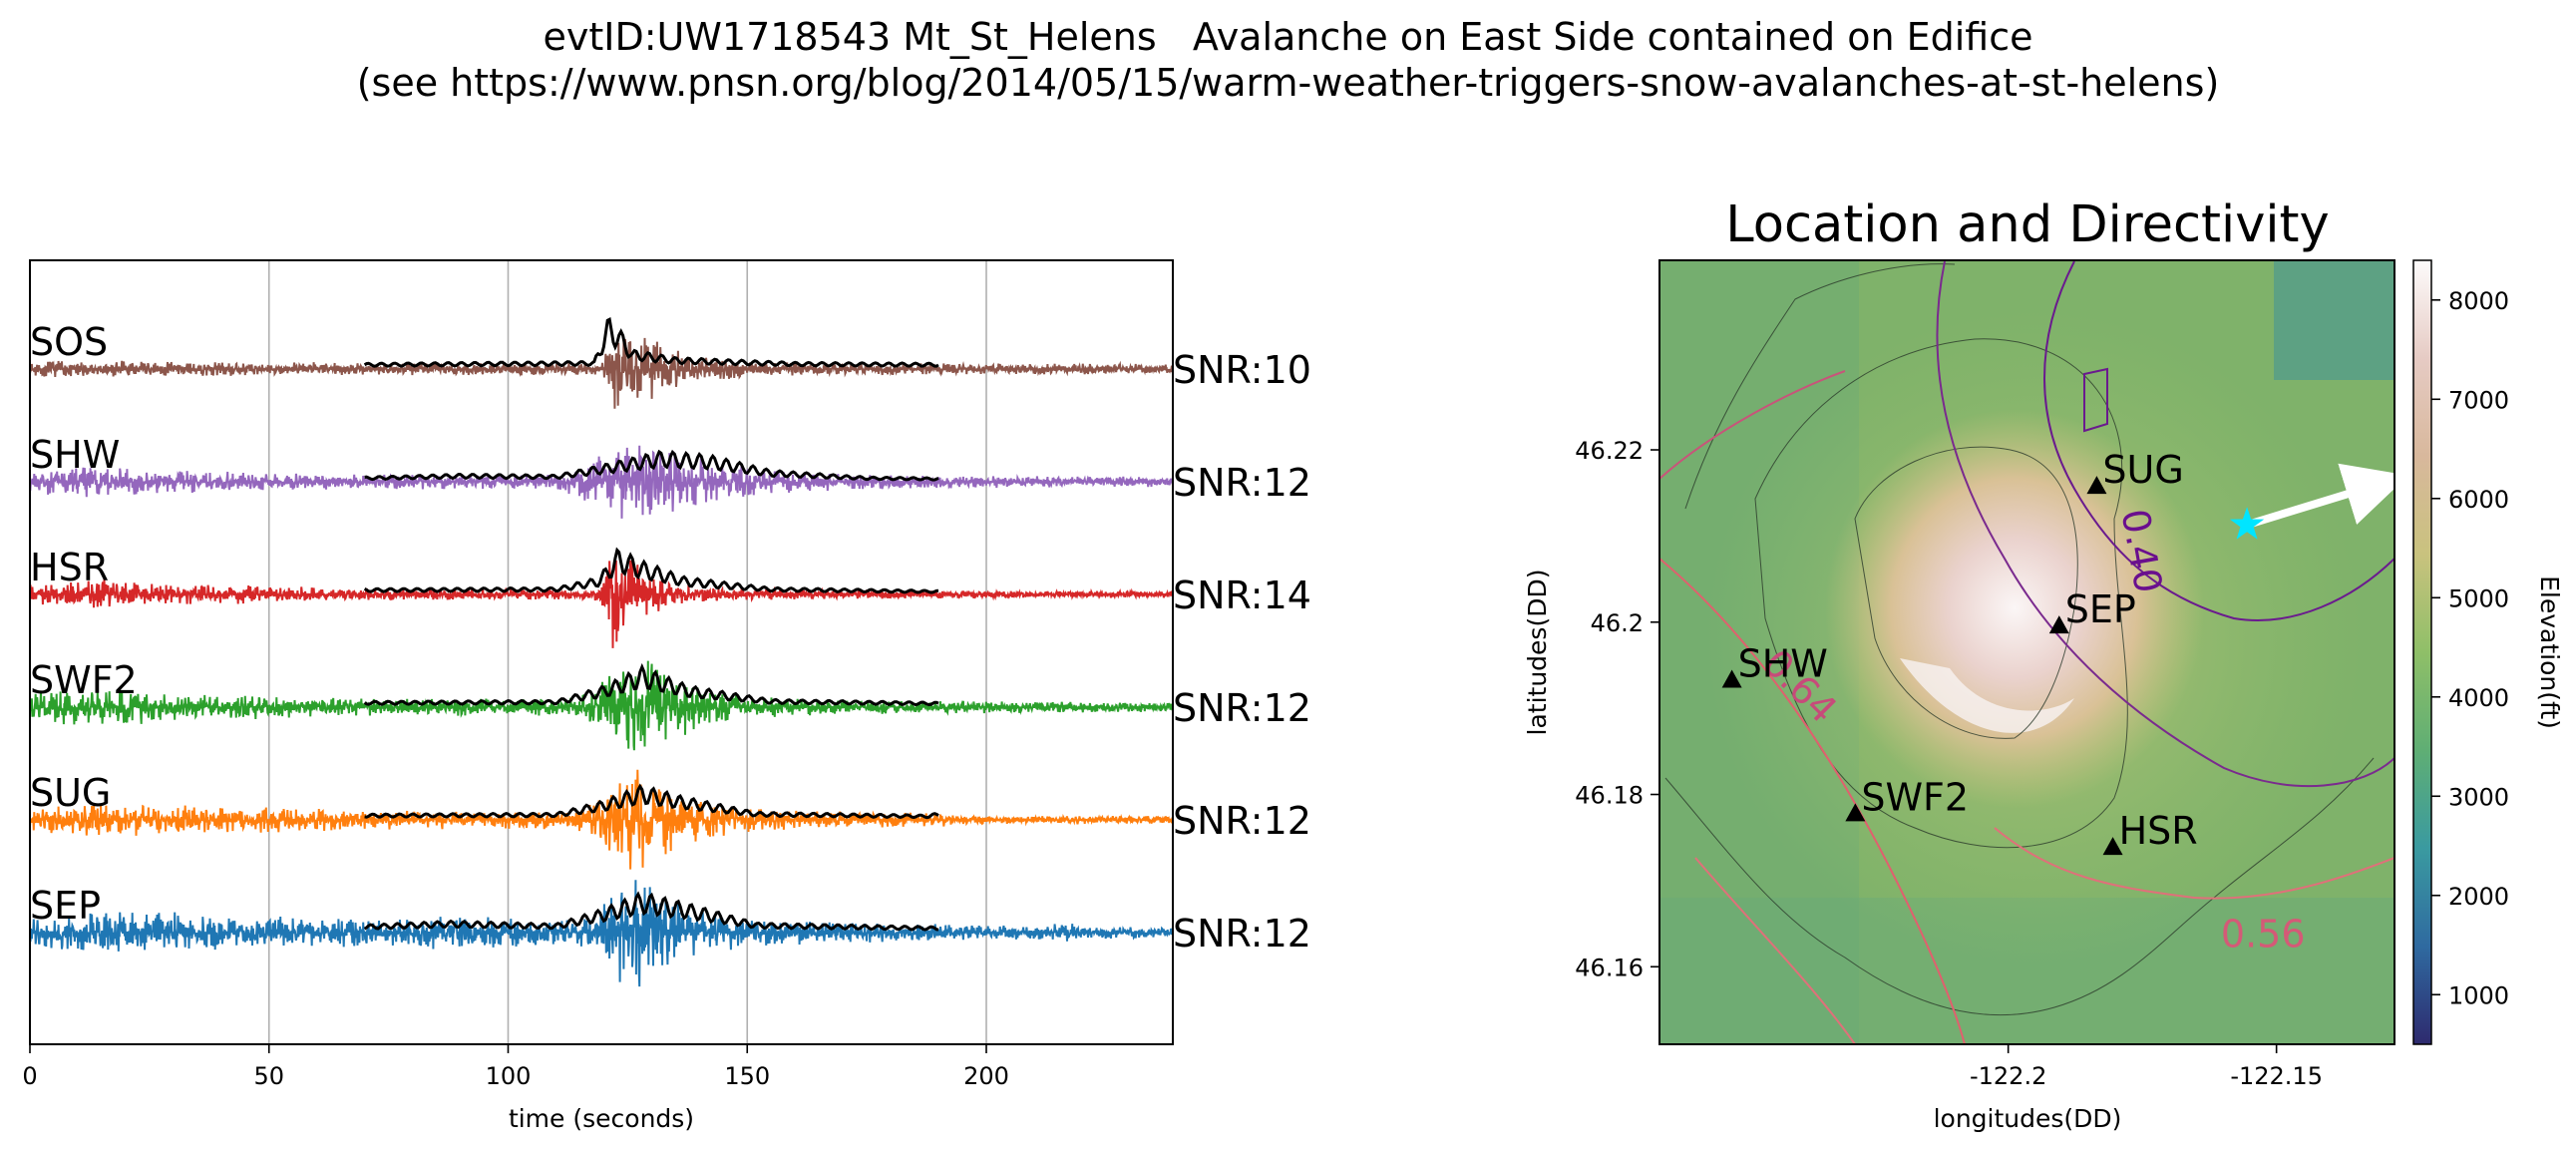 This screenshot has width=2576, height=1152. Describe the element at coordinates (651, 801) in the screenshot. I see `envelope-sug` at that location.